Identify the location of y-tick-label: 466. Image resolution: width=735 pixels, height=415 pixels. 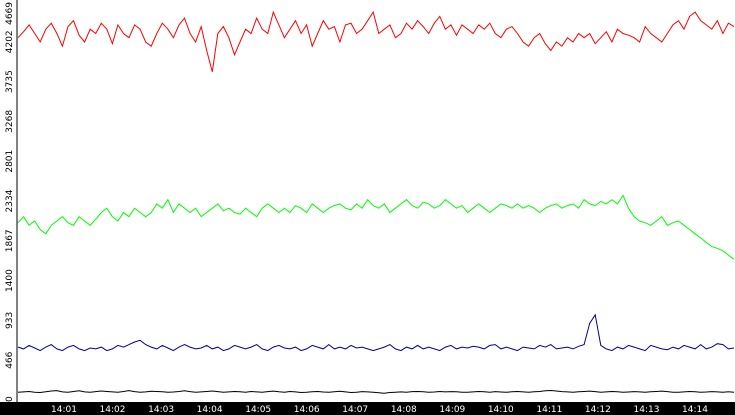
(10, 359).